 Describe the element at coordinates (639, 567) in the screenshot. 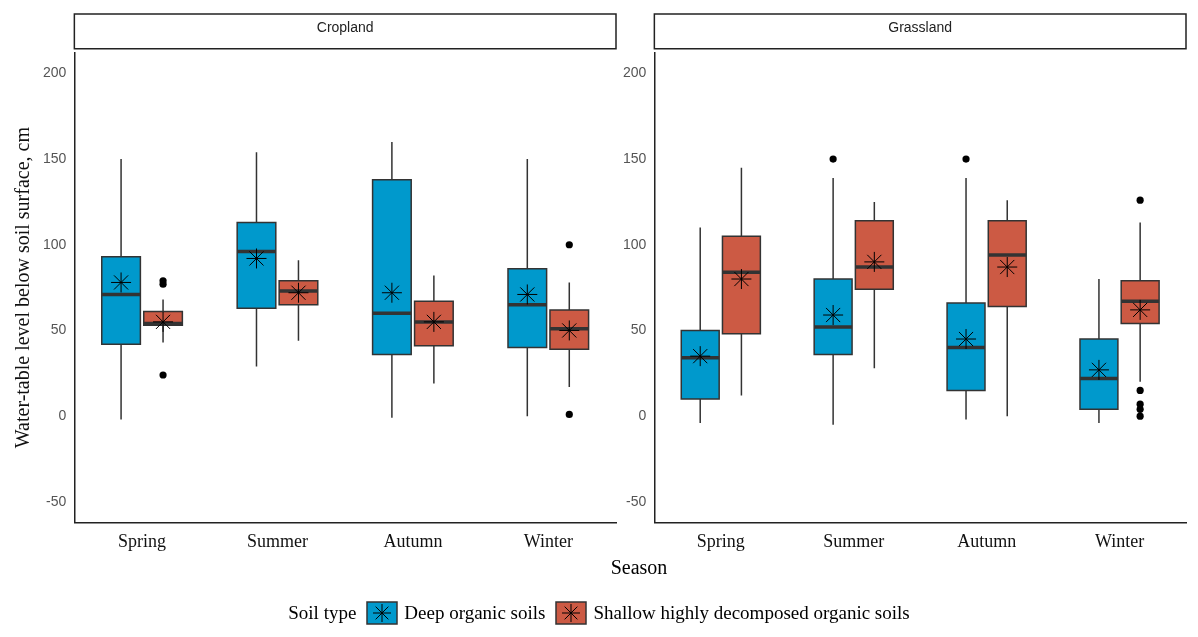

I see `x-axis-title: Season` at that location.